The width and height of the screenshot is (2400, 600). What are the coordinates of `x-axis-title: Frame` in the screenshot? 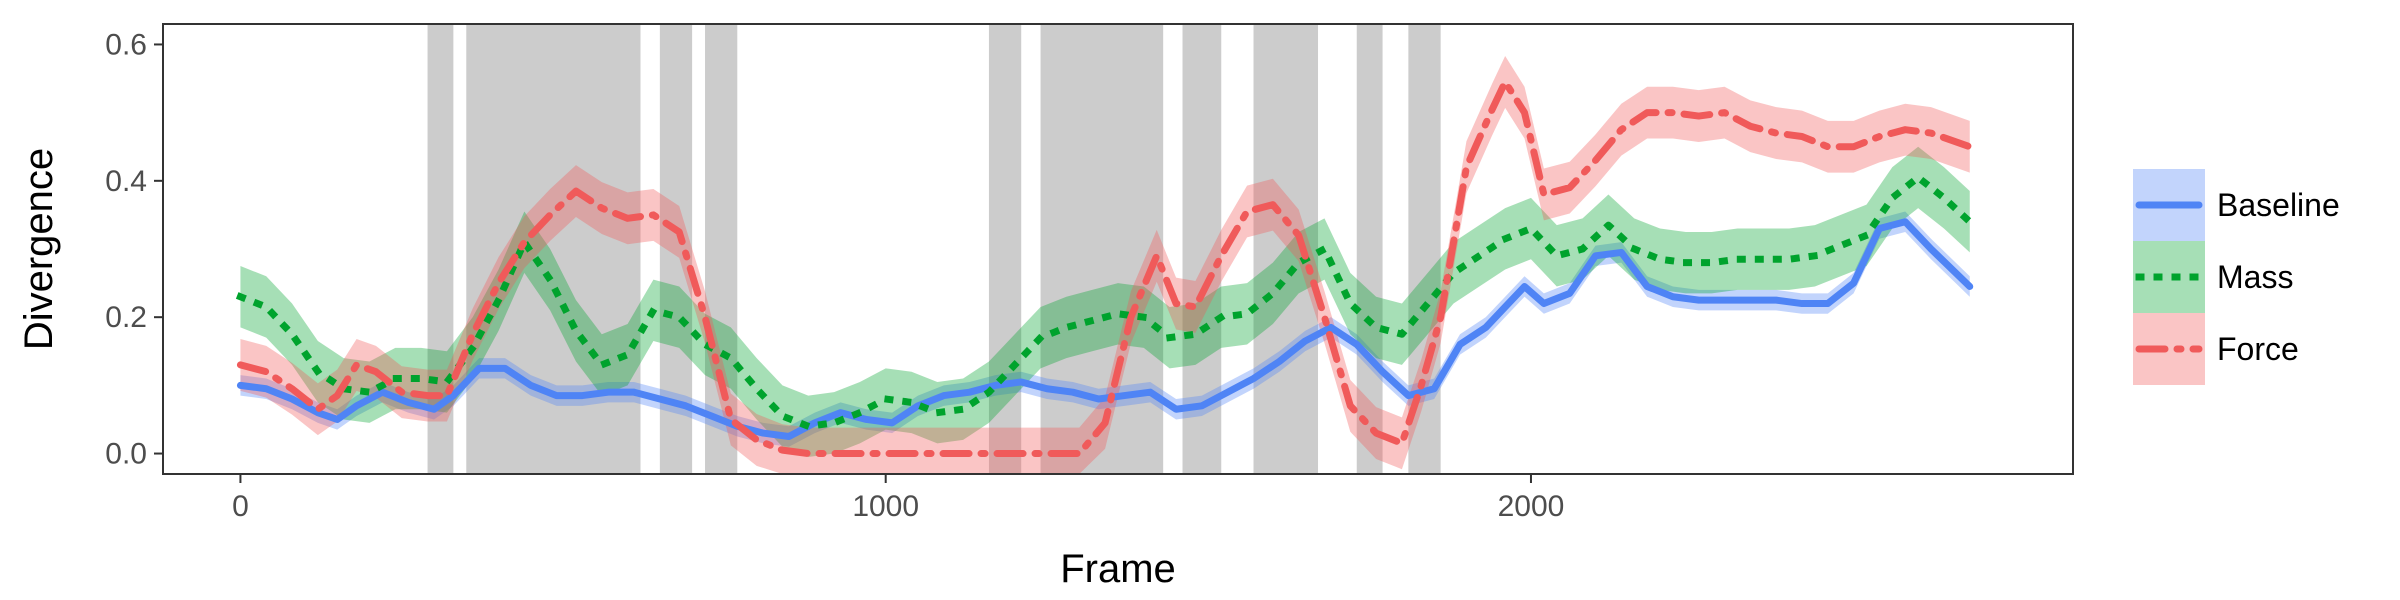 It's located at (1118, 569).